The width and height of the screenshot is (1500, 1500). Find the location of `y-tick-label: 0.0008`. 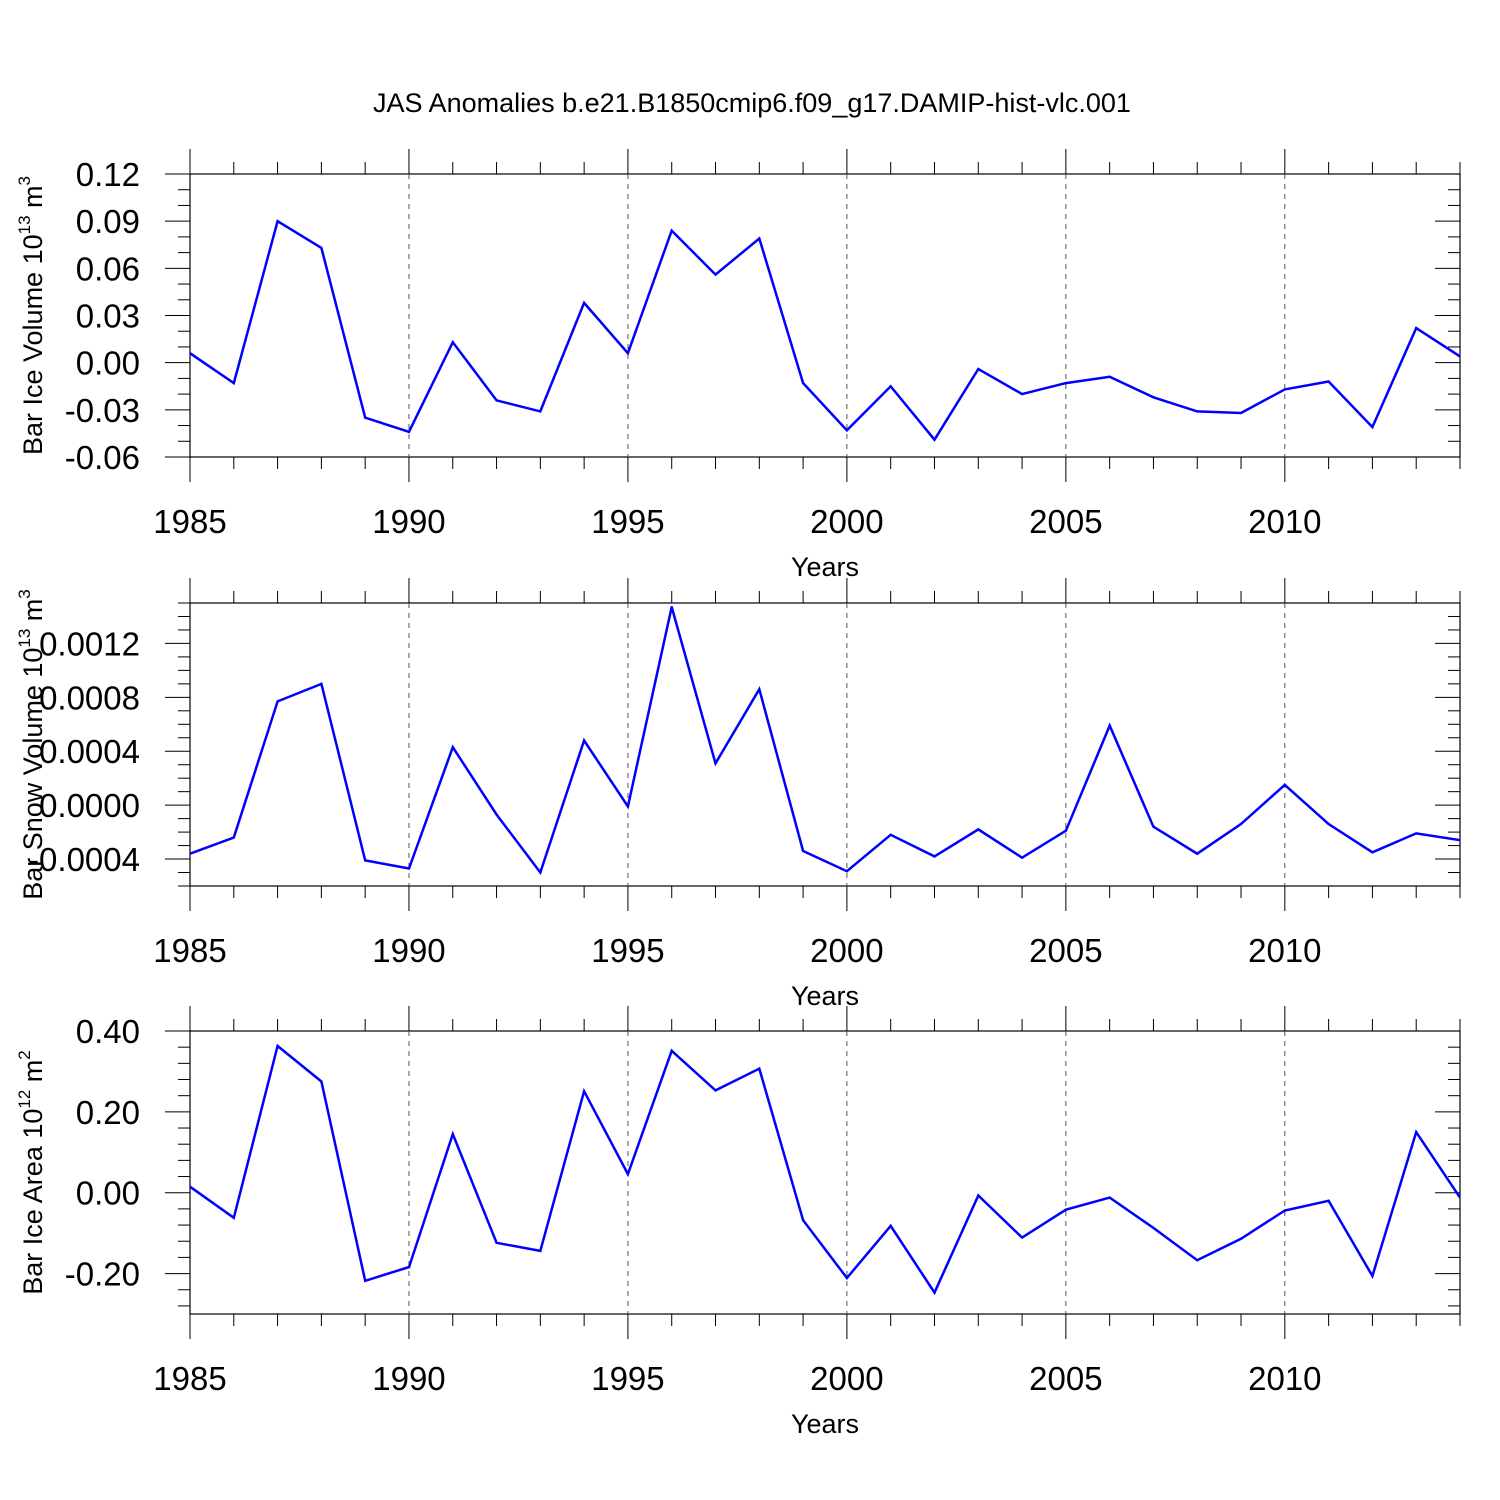

y-tick-label: 0.0008 is located at coordinates (89, 697).